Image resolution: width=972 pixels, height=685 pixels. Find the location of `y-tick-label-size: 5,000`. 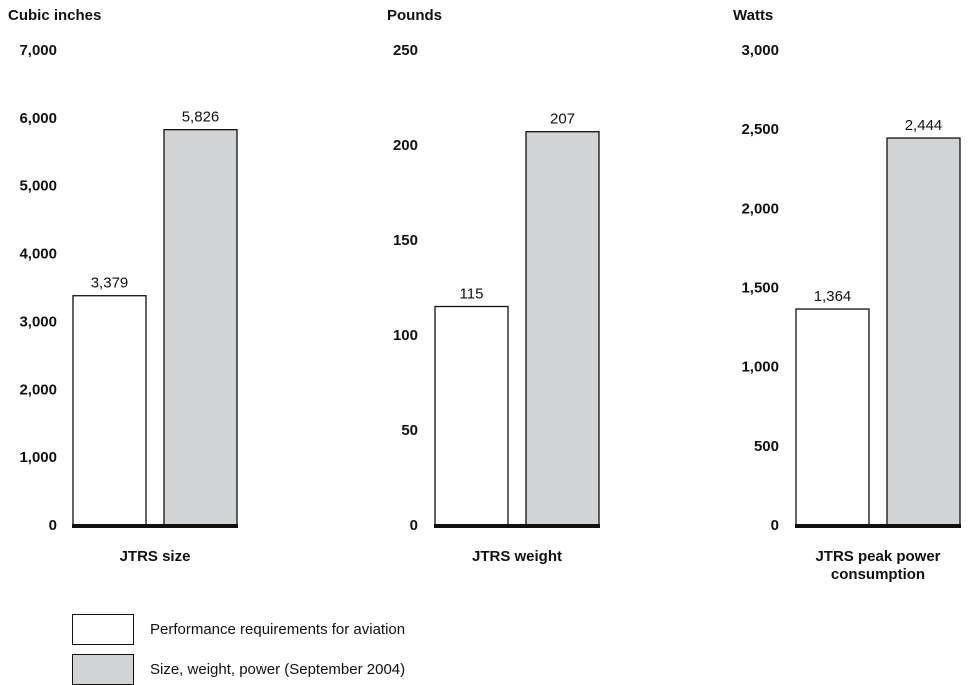

y-tick-label-size: 5,000 is located at coordinates (38, 186).